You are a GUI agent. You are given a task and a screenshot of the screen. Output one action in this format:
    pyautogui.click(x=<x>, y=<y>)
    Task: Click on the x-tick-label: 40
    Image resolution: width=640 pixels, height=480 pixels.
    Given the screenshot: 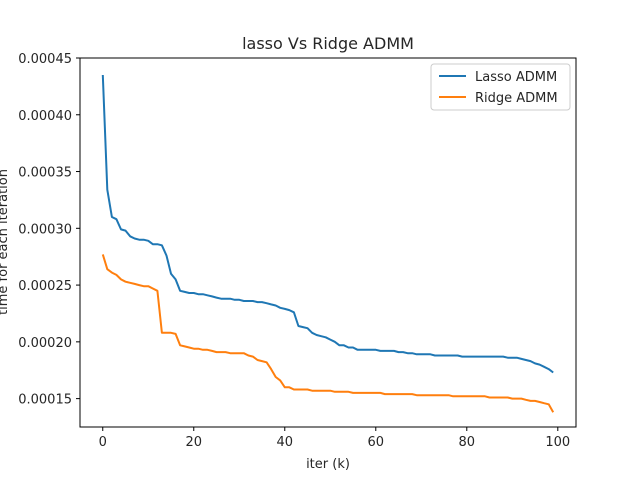 What is the action you would take?
    pyautogui.click(x=284, y=442)
    